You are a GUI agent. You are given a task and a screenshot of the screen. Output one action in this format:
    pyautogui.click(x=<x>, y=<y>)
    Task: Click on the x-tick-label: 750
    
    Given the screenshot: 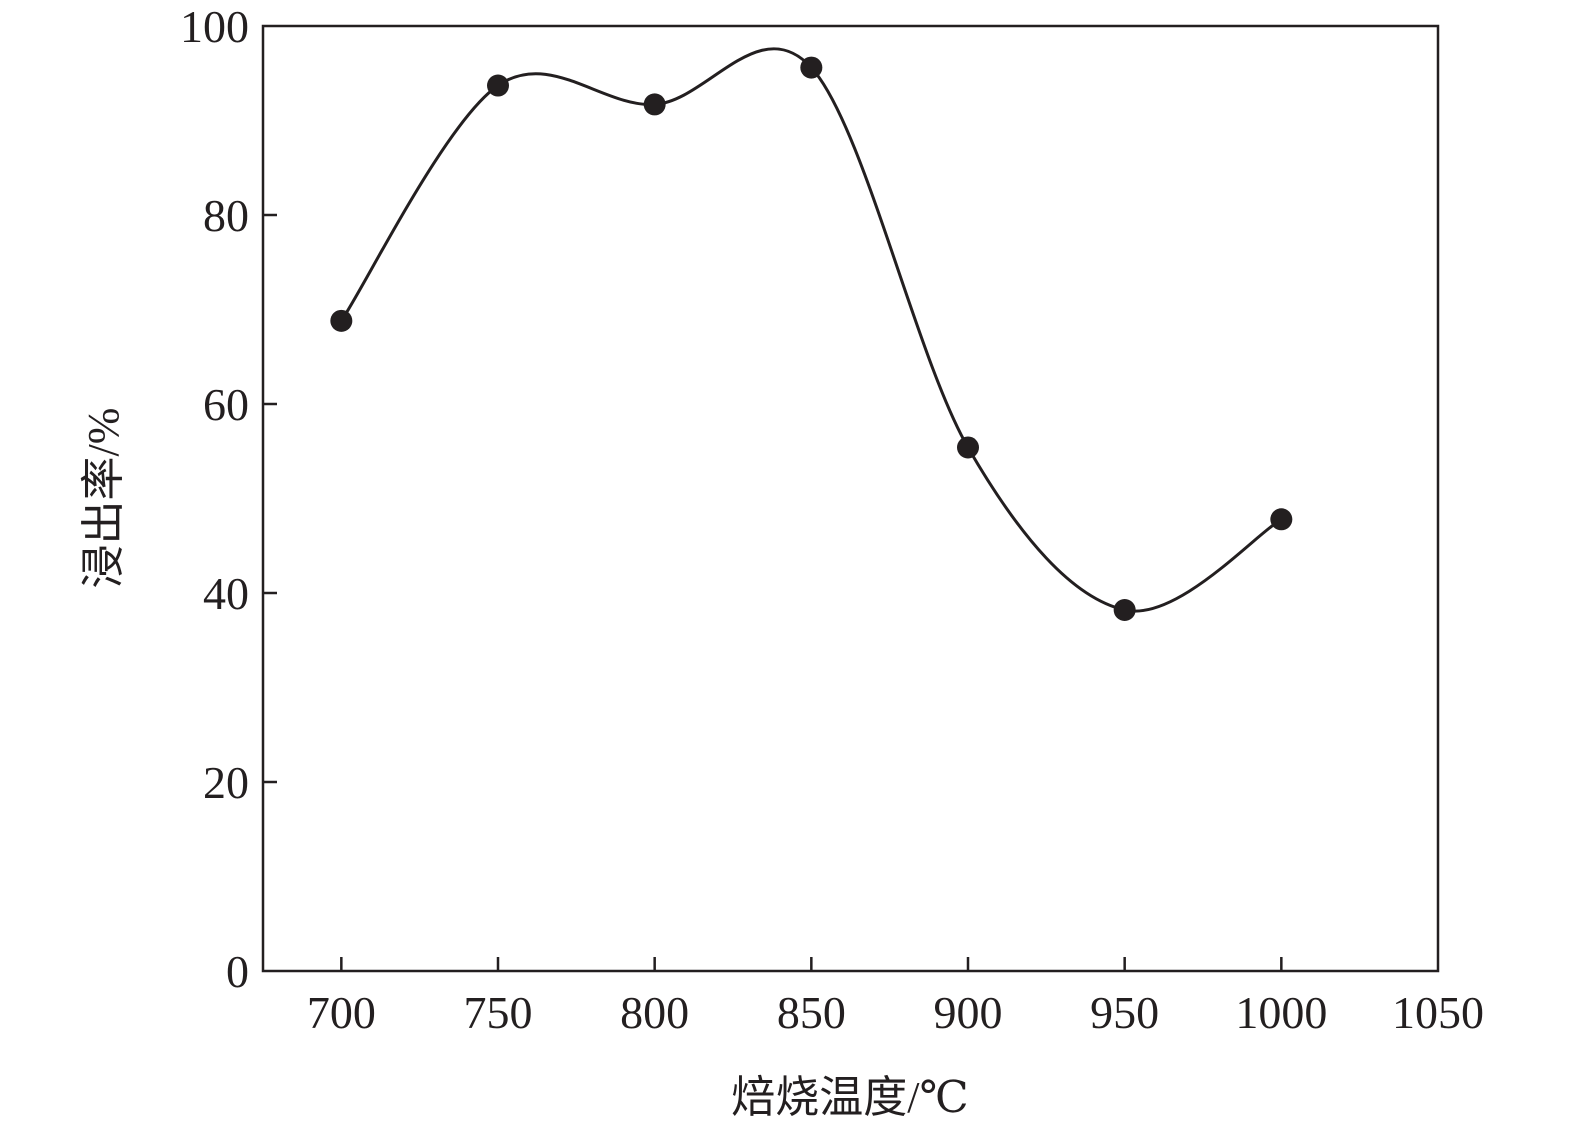 What is the action you would take?
    pyautogui.click(x=498, y=1012)
    